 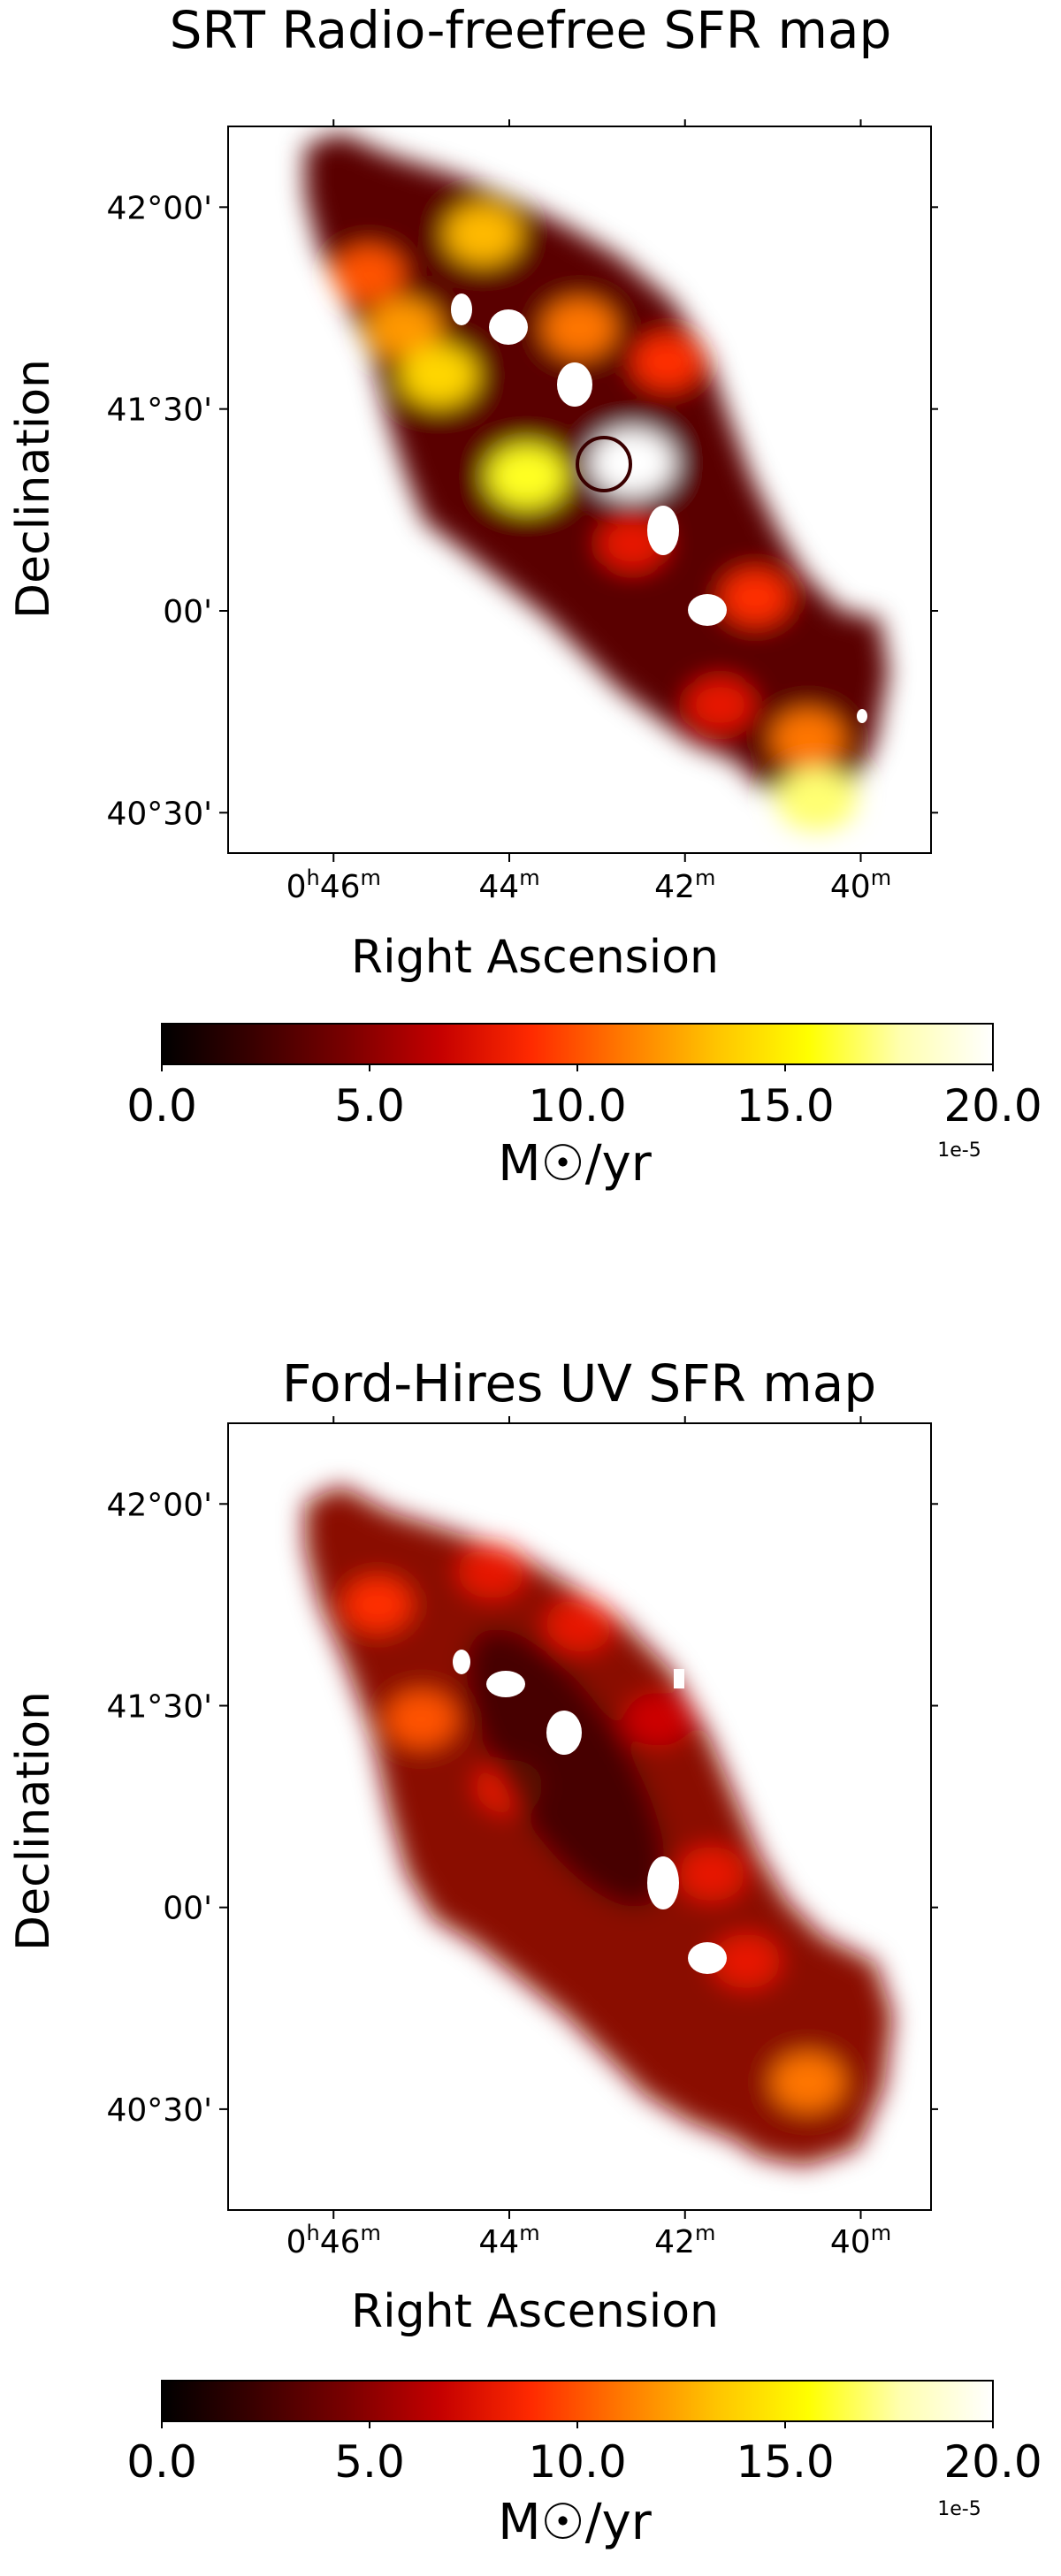 I want to click on cbar-offset-uv: 1e-5, so click(x=959, y=2509).